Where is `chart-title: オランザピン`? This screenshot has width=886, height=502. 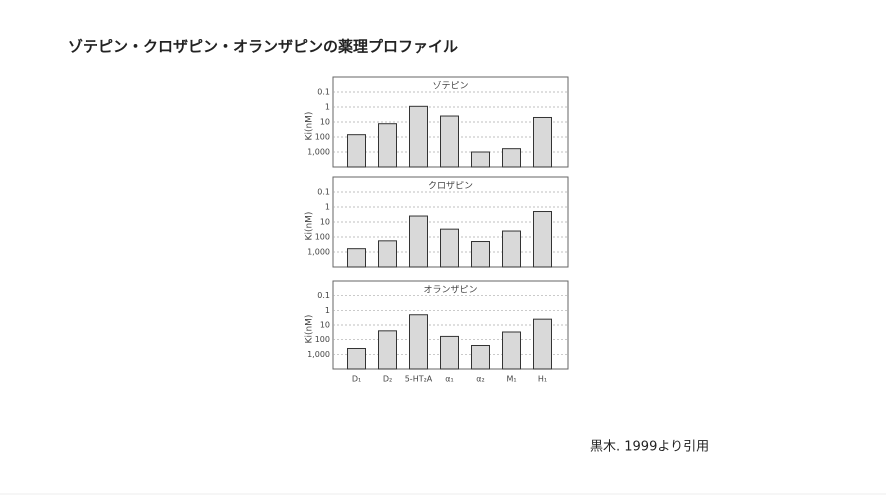
chart-title: オランザピン is located at coordinates (450, 290).